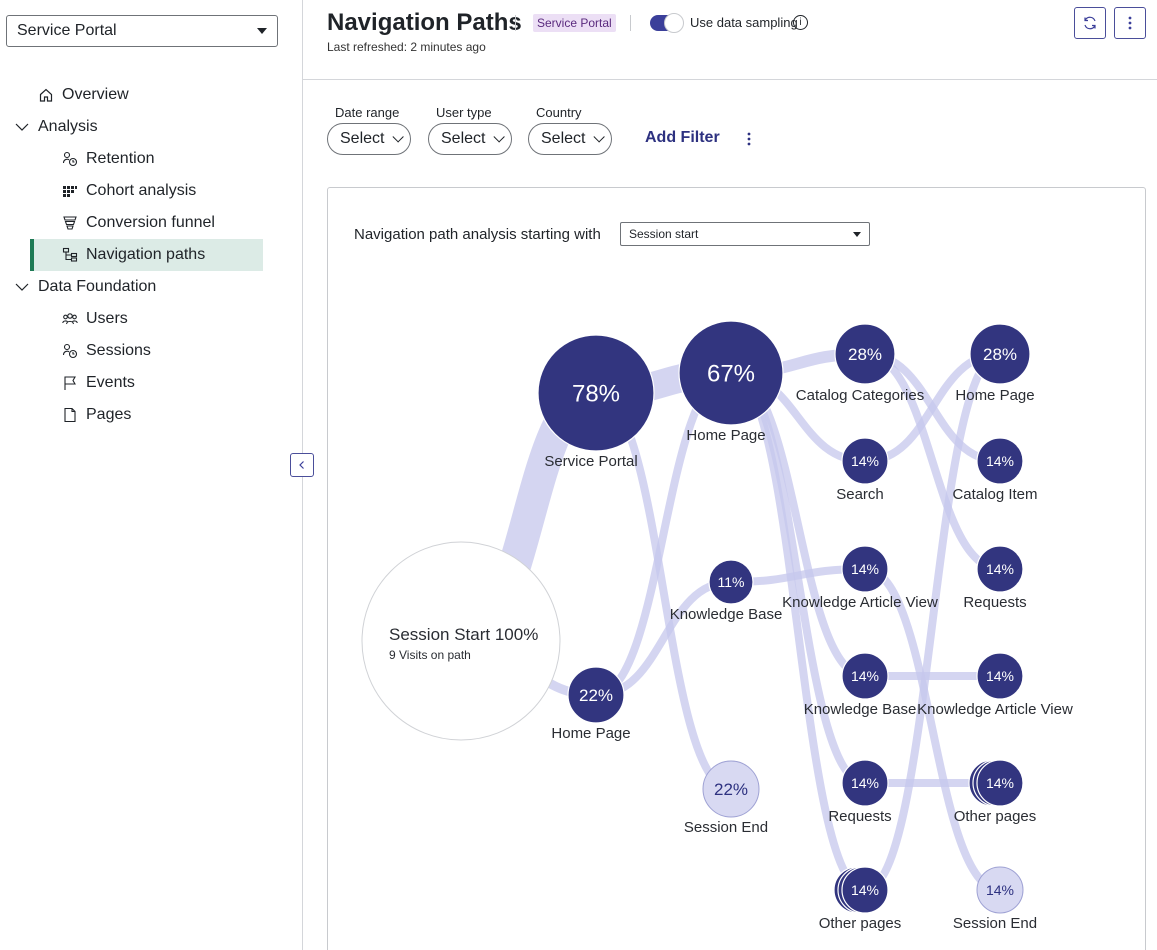  I want to click on sidebar-item-label: Conversion funnel, so click(150, 222).